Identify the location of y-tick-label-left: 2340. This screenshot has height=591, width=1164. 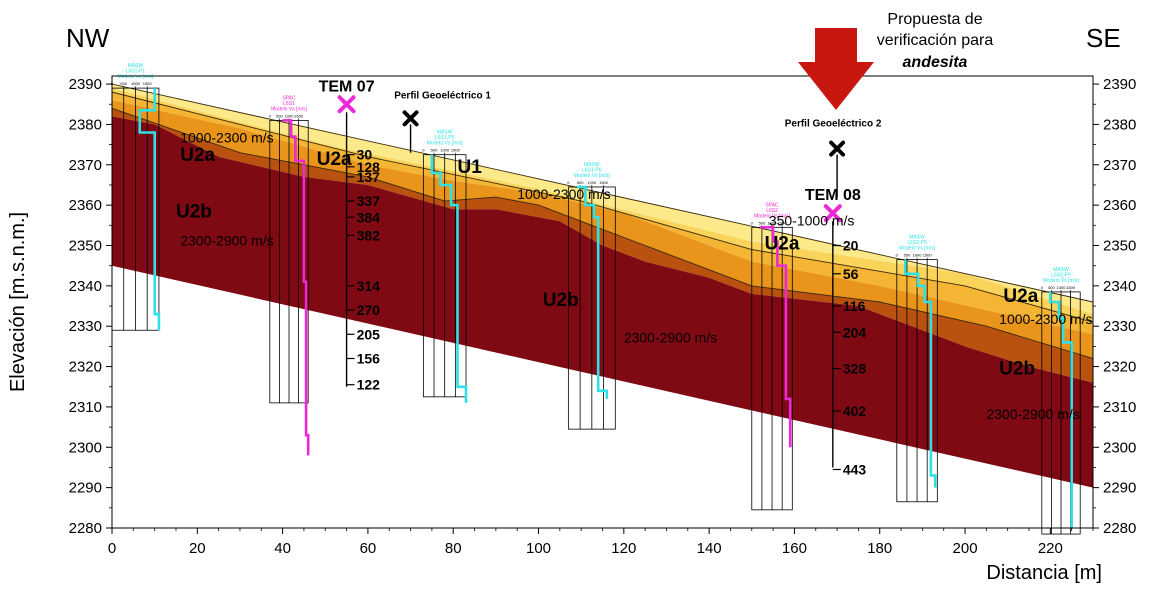
(85, 286).